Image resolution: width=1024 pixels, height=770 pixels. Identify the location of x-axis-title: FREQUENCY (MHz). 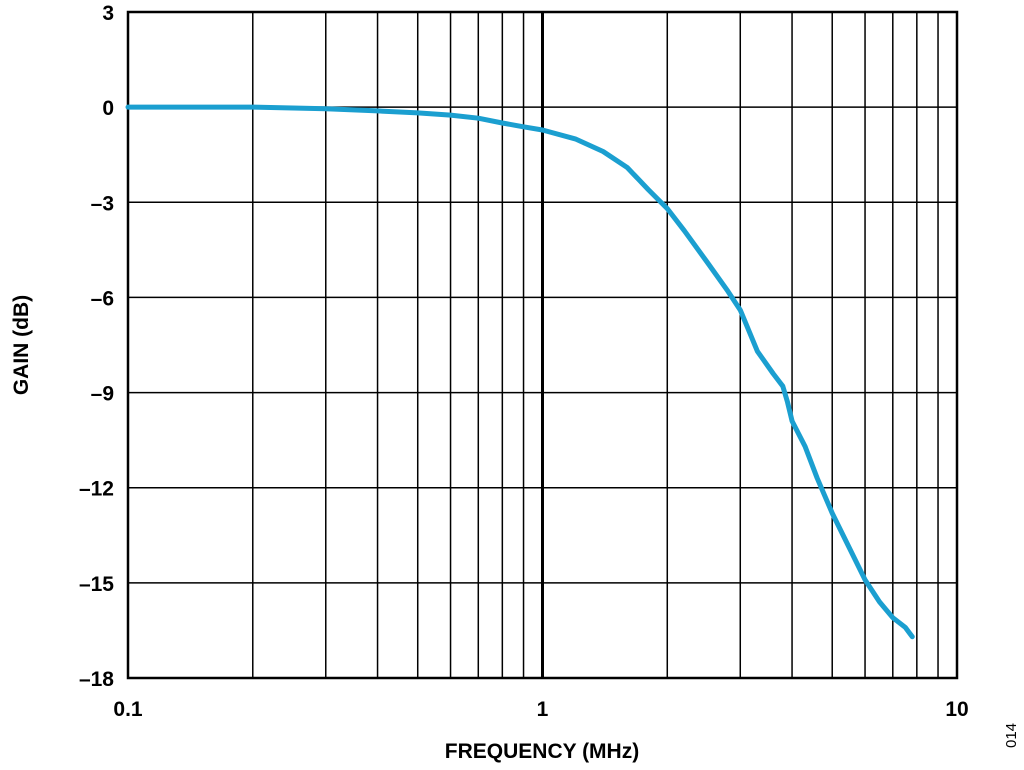
(542, 751).